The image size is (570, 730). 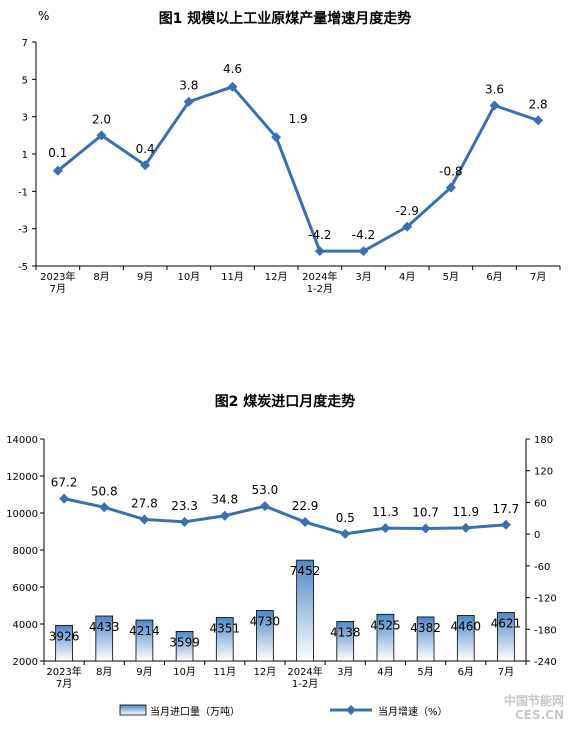 What do you see at coordinates (104, 672) in the screenshot?
I see `chart2-x-tick-label: 8月` at bounding box center [104, 672].